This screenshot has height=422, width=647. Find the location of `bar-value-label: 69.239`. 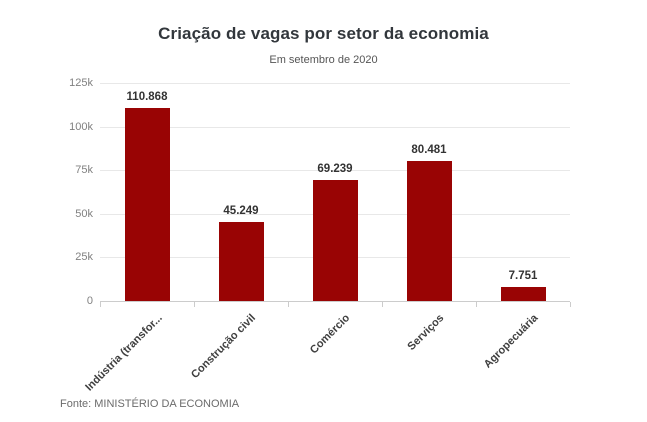

bar-value-label: 69.239 is located at coordinates (335, 169).